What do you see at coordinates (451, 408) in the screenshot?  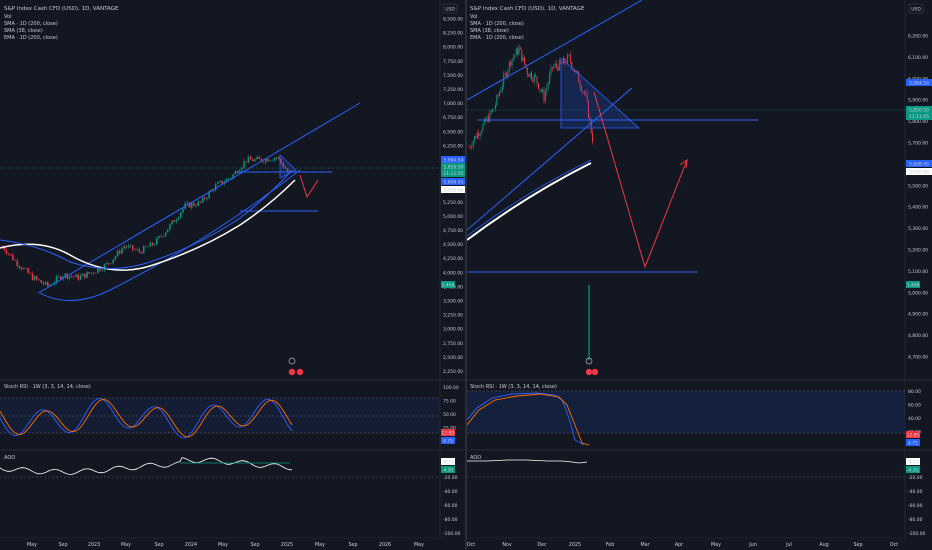 I see `left-stoch-axis: 100.00 75.00 50.00 25.00` at bounding box center [451, 408].